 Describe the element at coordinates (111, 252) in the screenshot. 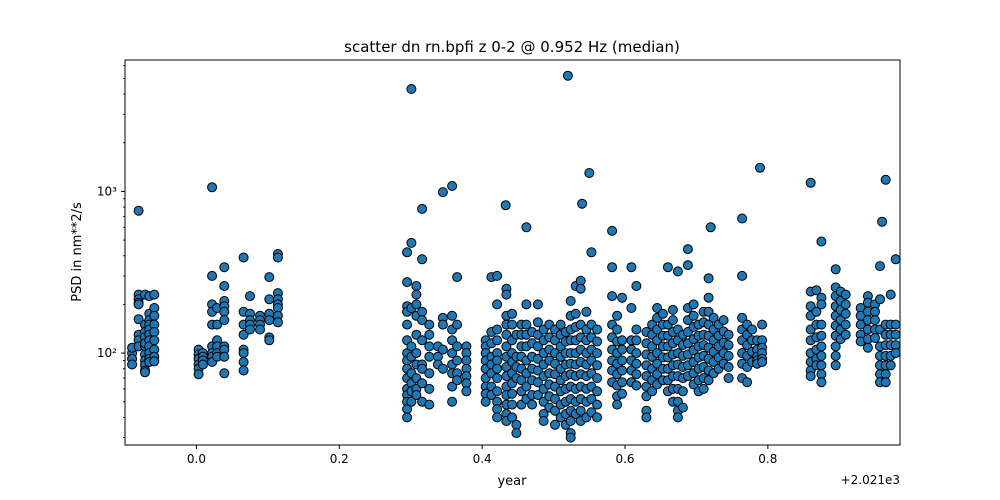

I see `y-axis-ticks: 10² 10³` at that location.